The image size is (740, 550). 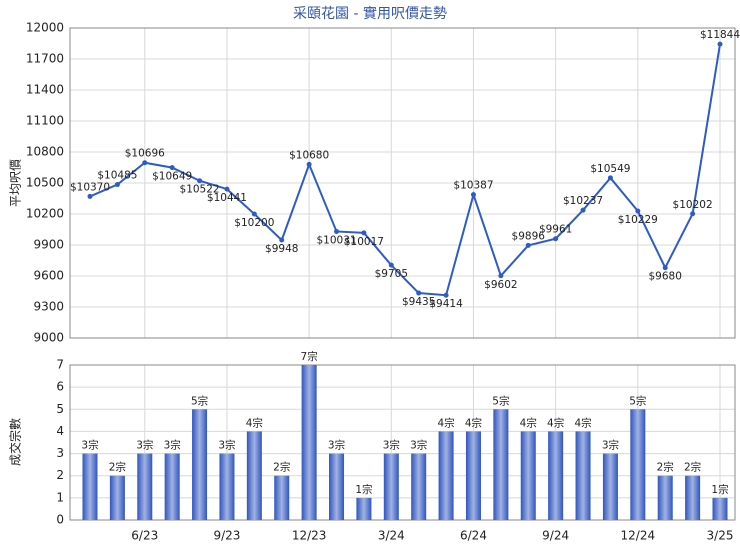 I want to click on value-label: $10522, so click(x=200, y=190).